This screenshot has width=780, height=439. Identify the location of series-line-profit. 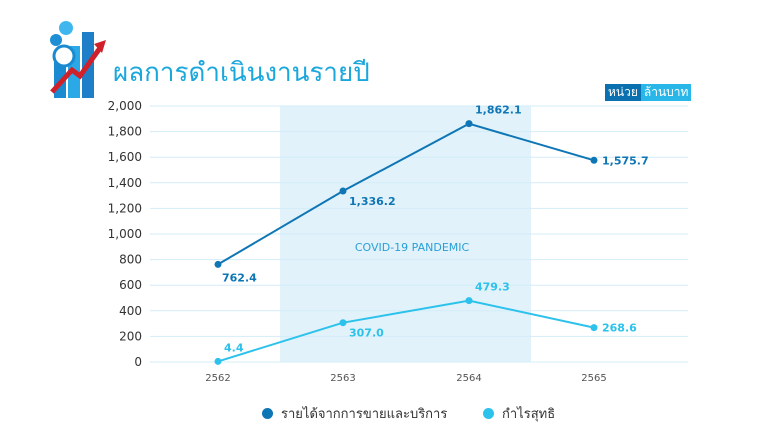
(406, 331).